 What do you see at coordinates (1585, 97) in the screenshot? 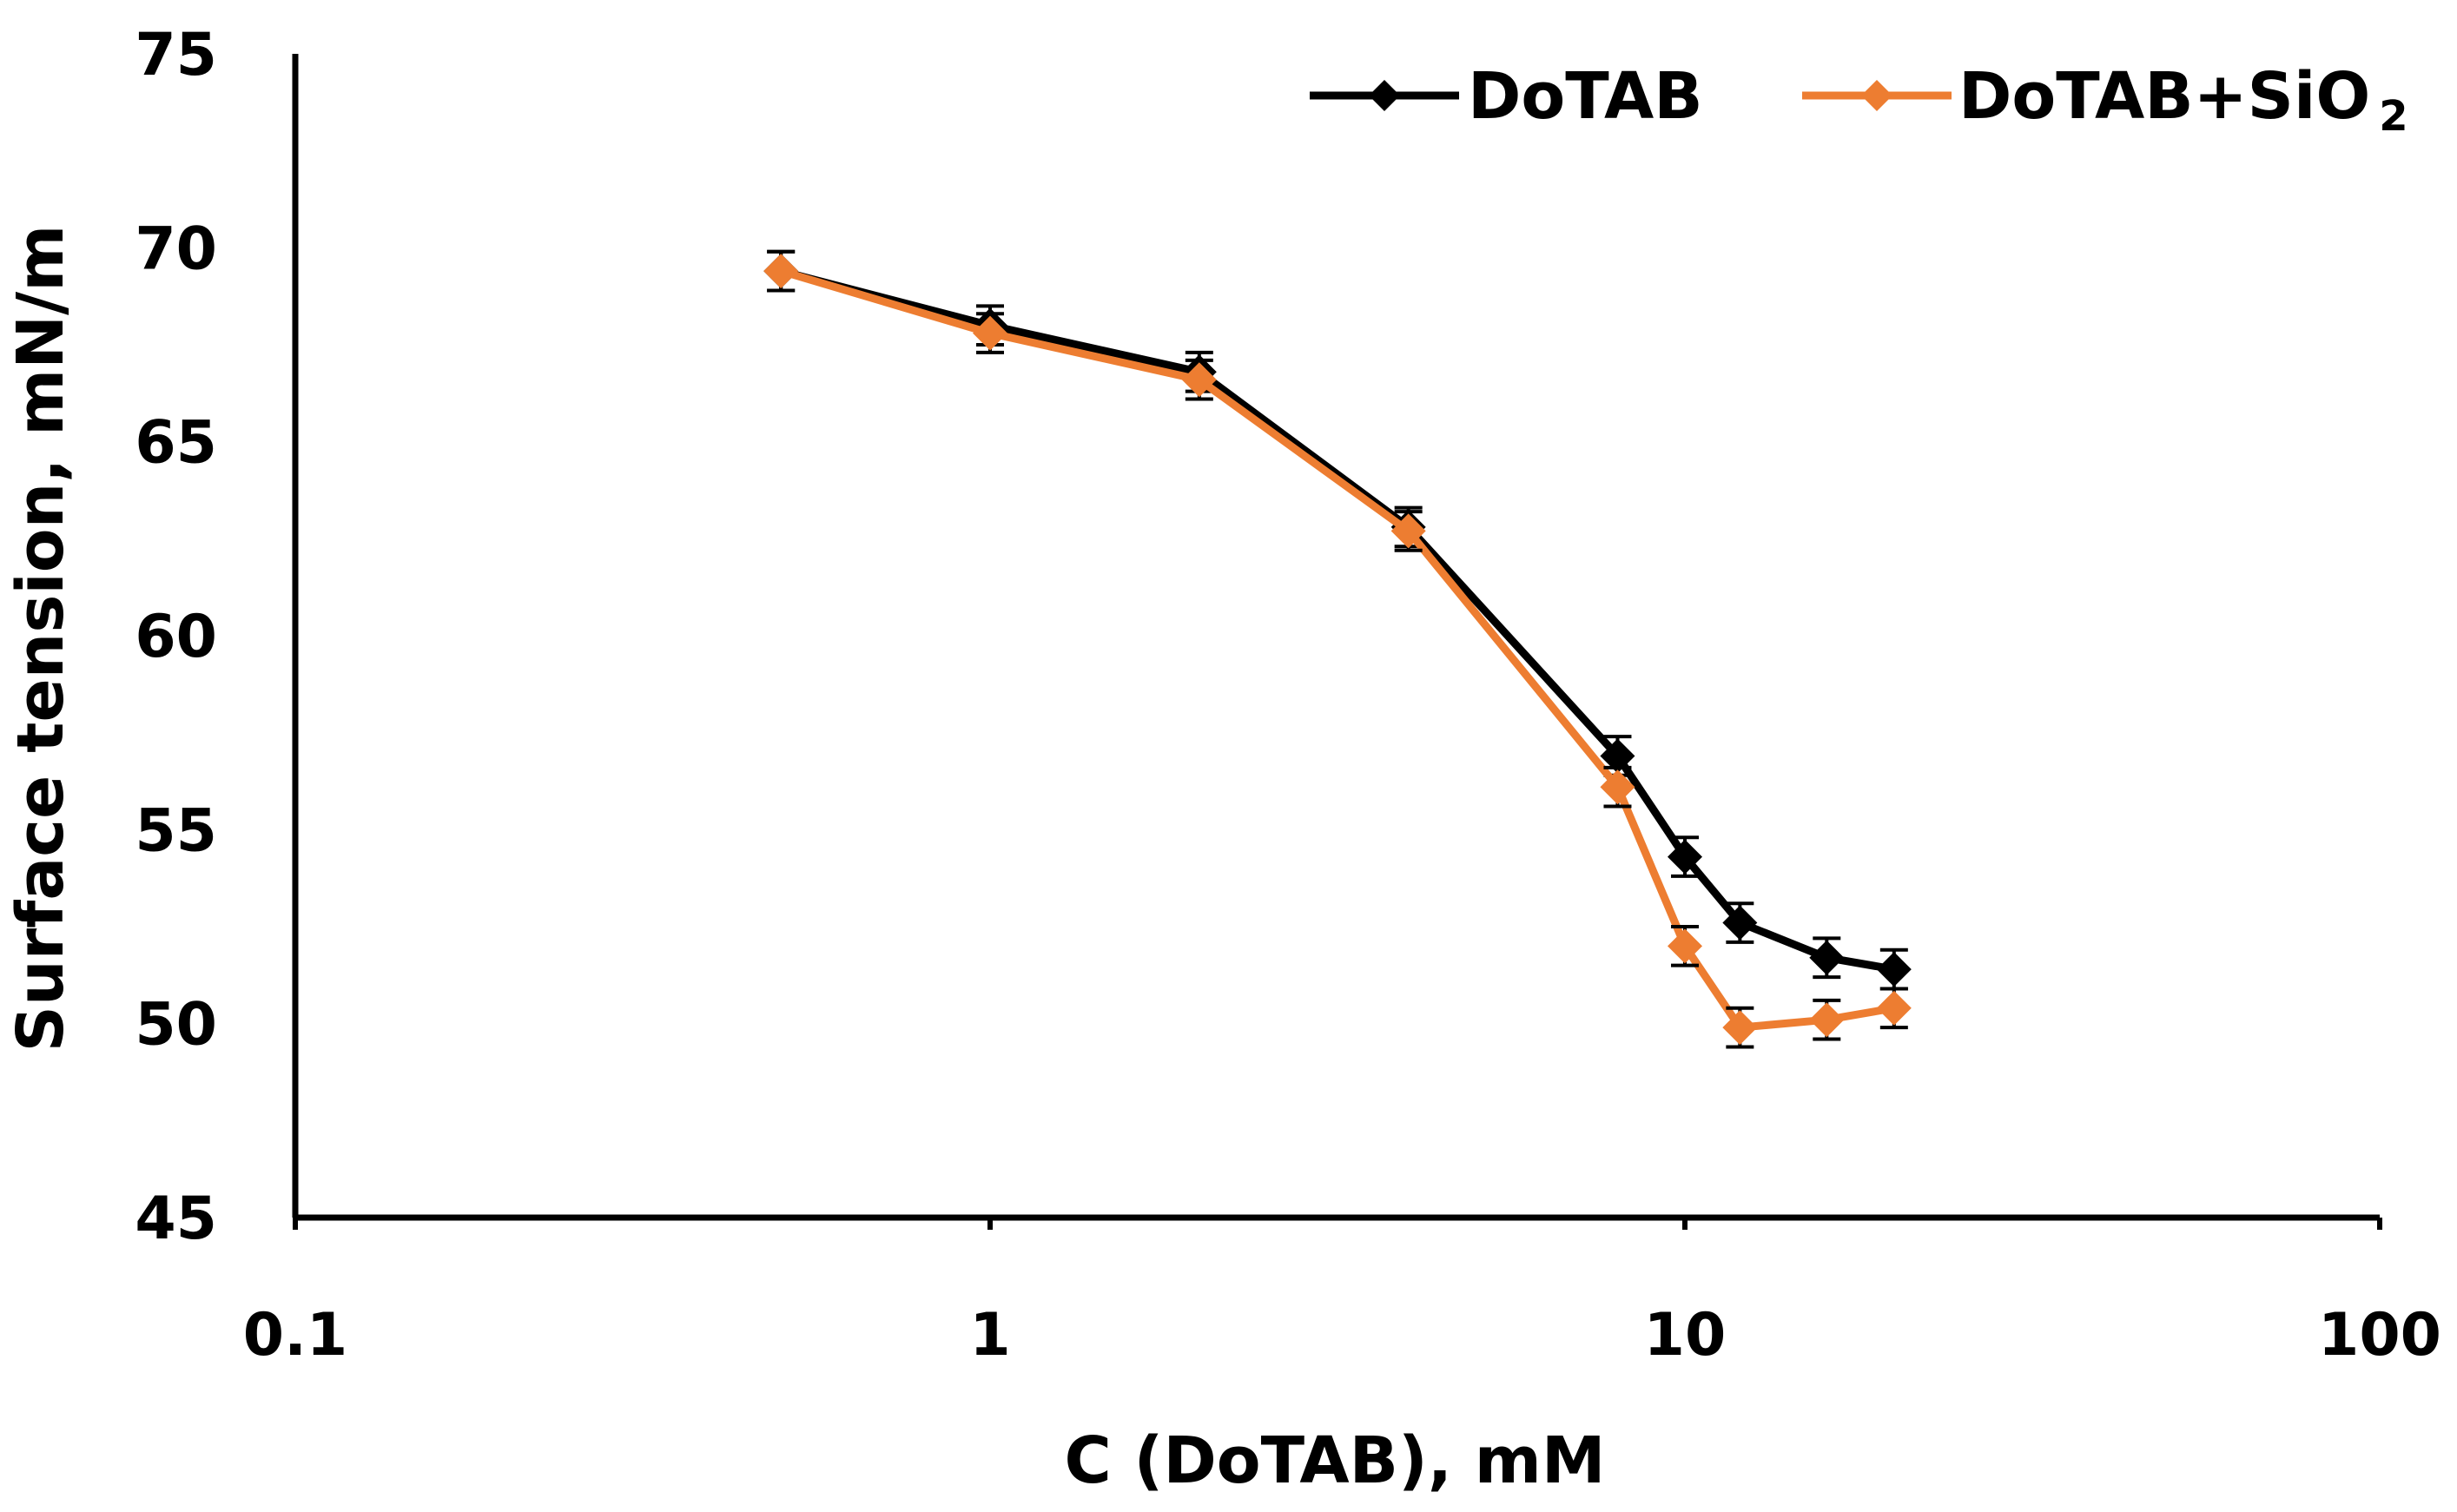
I see `legend-label-dotab: DoTAB` at bounding box center [1585, 97].